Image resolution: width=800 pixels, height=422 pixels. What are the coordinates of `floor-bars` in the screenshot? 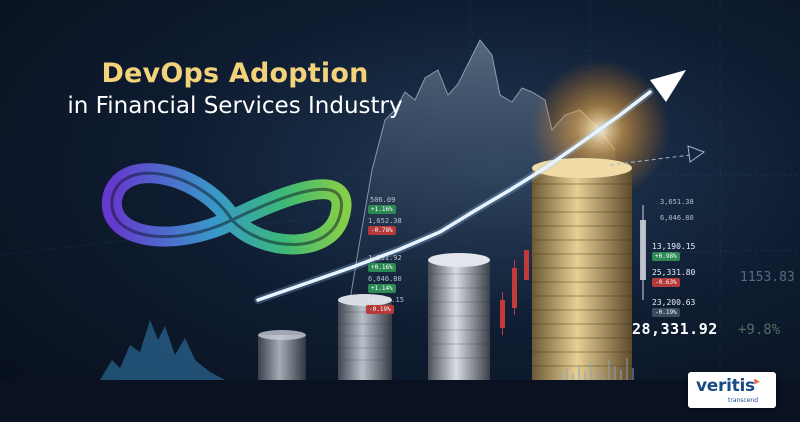 It's located at (597, 369).